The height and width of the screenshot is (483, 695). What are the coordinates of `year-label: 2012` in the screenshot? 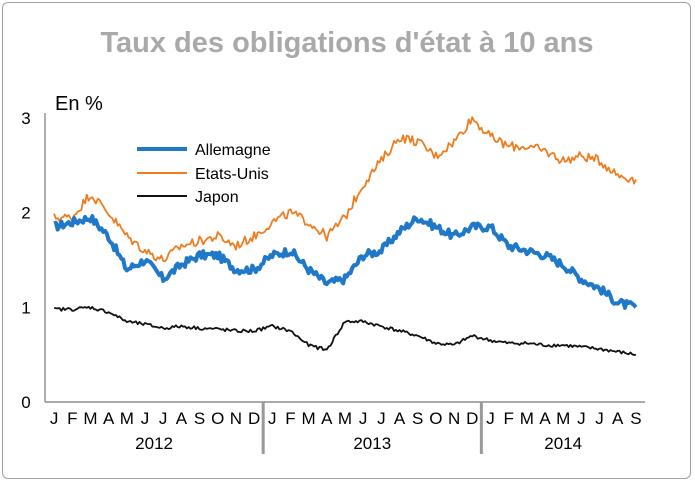 It's located at (154, 443).